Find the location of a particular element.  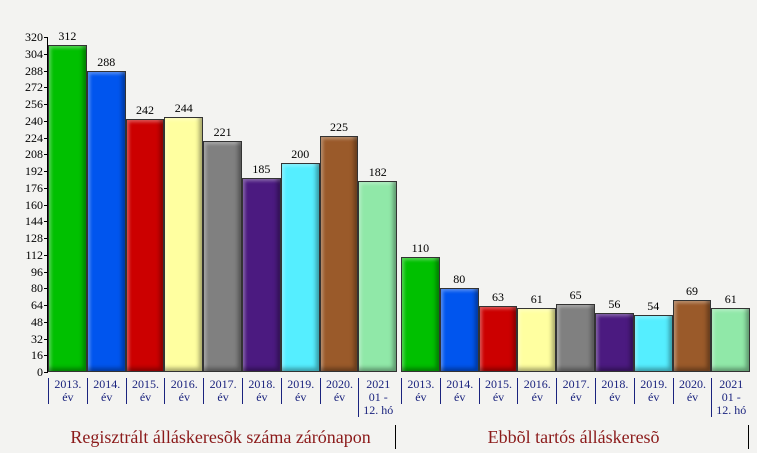

y-tick-label: 160 is located at coordinates (34, 204).